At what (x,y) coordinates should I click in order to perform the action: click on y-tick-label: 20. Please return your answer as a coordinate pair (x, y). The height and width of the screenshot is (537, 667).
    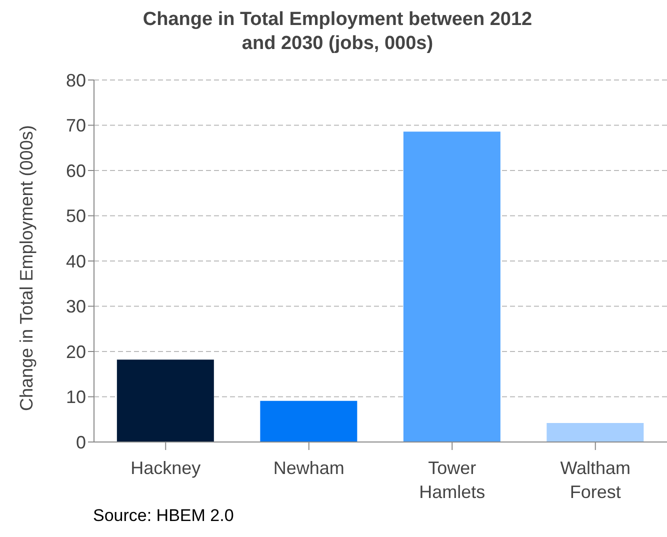
    Looking at the image, I should click on (76, 352).